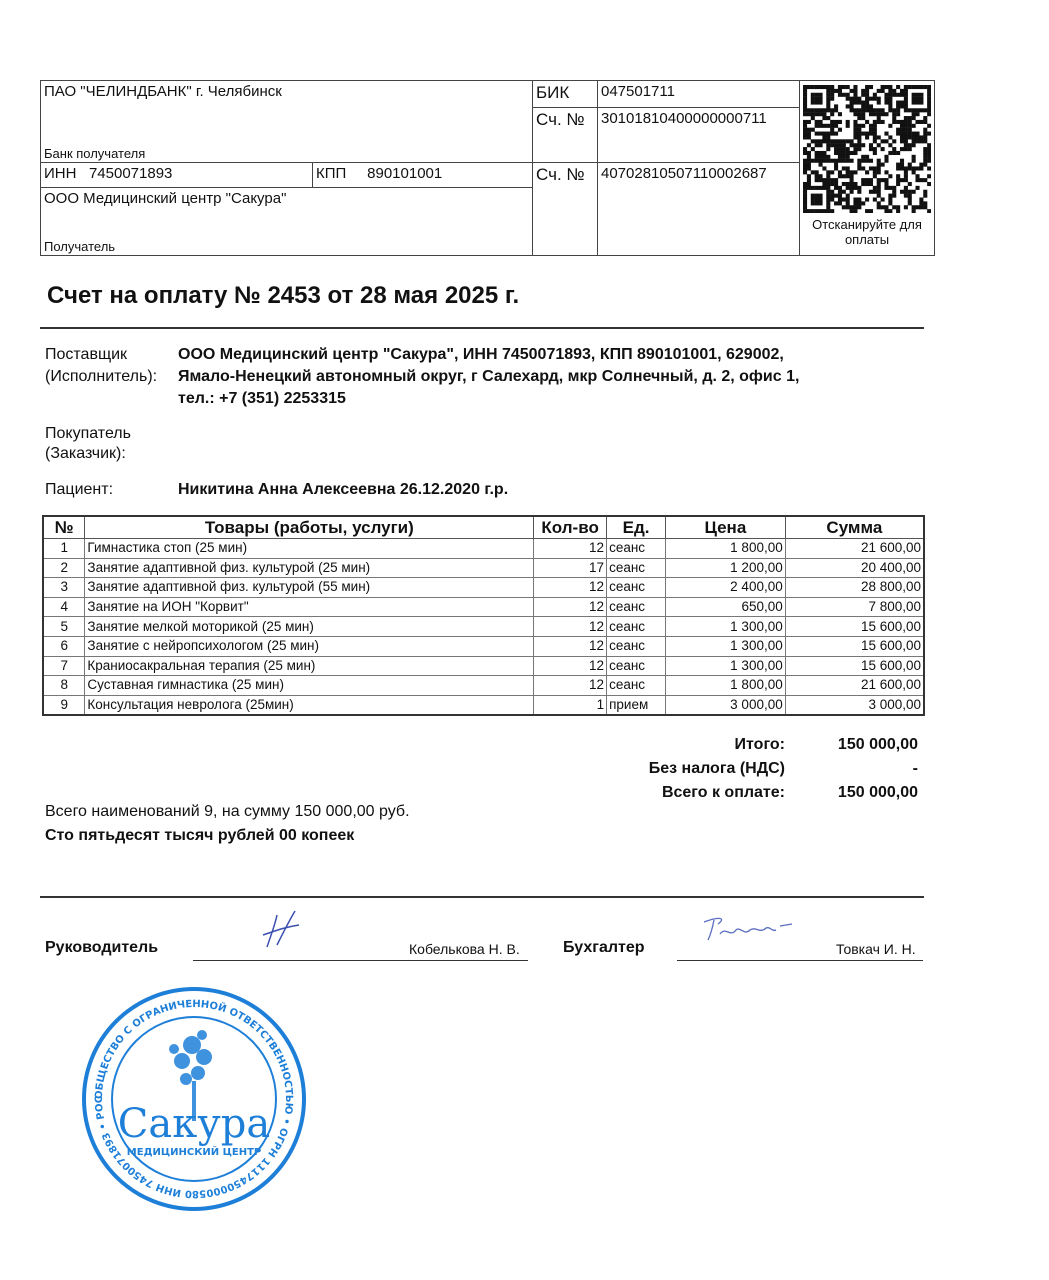 Image resolution: width=1049 pixels, height=1280 pixels. I want to click on bik-value: 047501711, so click(698, 94).